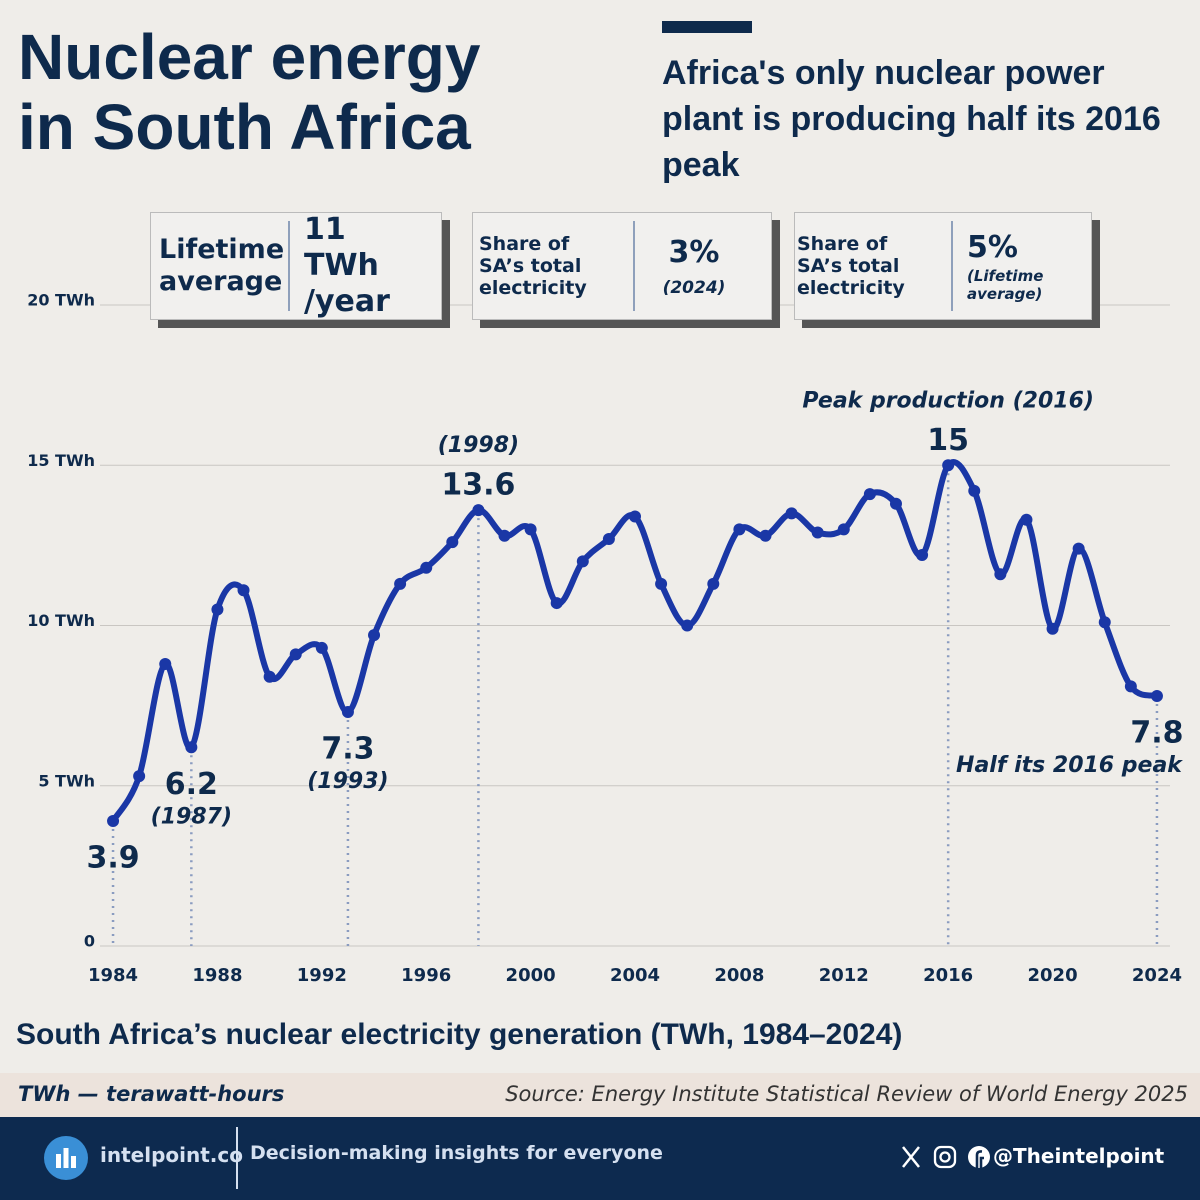 Image resolution: width=1200 pixels, height=1200 pixels. I want to click on stat-group: 5% (Lifetime average), so click(1012, 266).